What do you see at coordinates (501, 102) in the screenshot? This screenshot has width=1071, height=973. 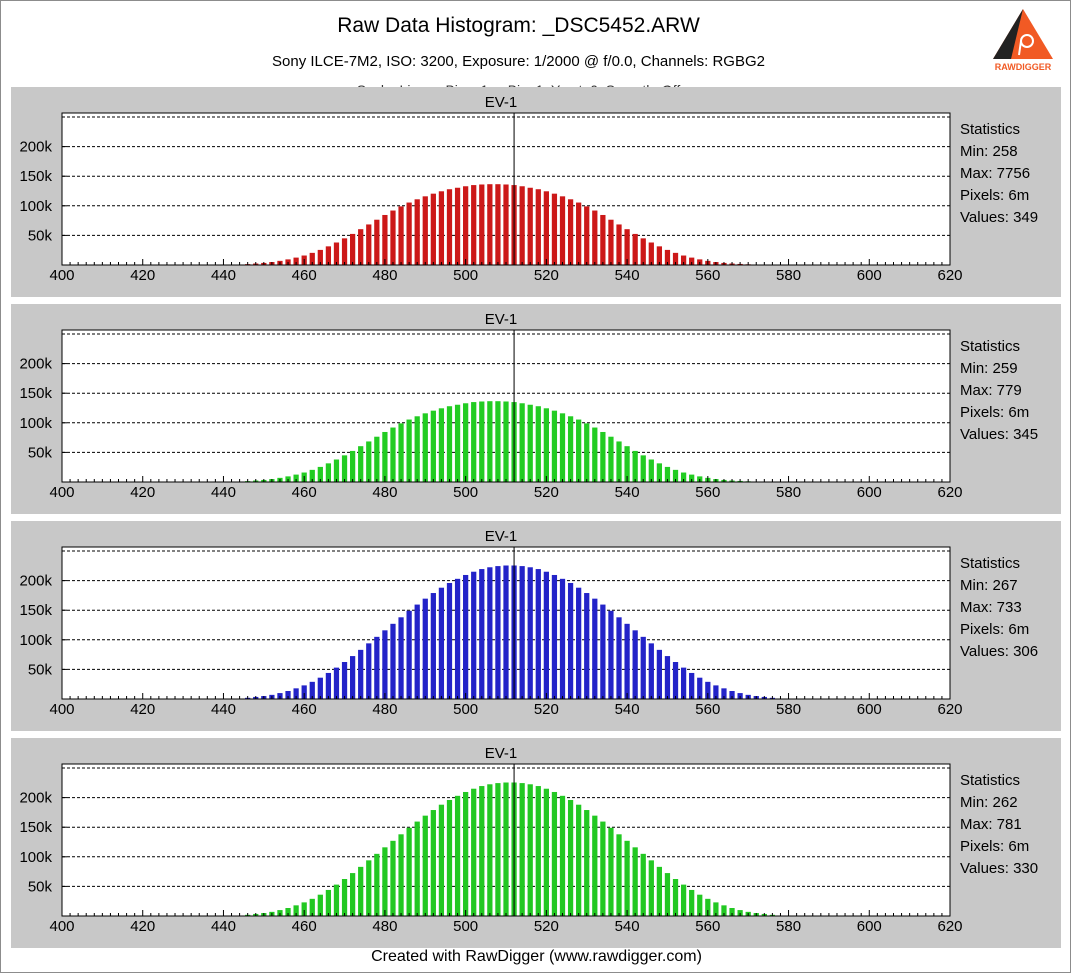 I see `chart-title: EV-1` at bounding box center [501, 102].